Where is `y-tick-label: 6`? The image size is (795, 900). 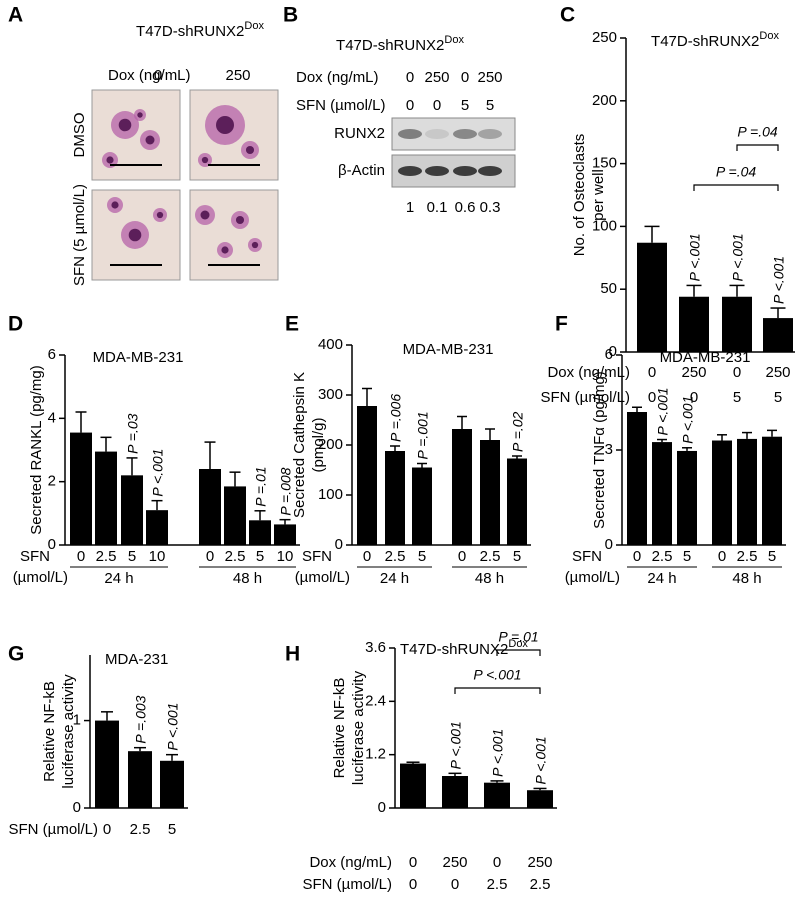
y-tick-label: 6 is located at coordinates (52, 354).